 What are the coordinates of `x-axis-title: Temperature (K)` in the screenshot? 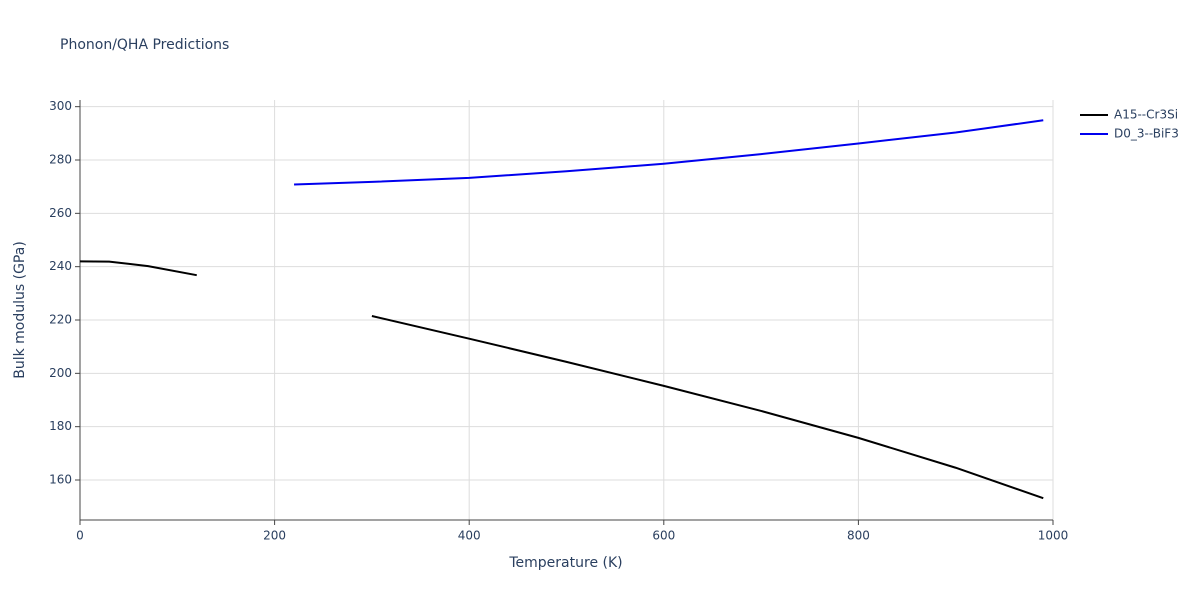 It's located at (565, 563).